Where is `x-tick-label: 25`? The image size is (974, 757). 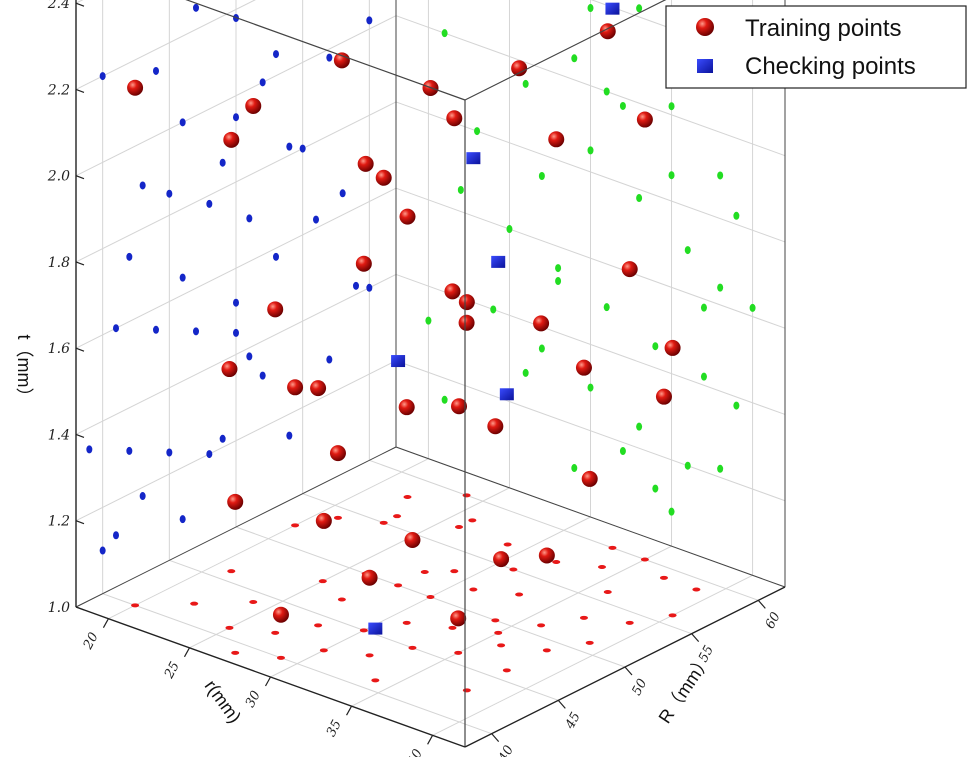
x-tick-label: 25 is located at coordinates (171, 670).